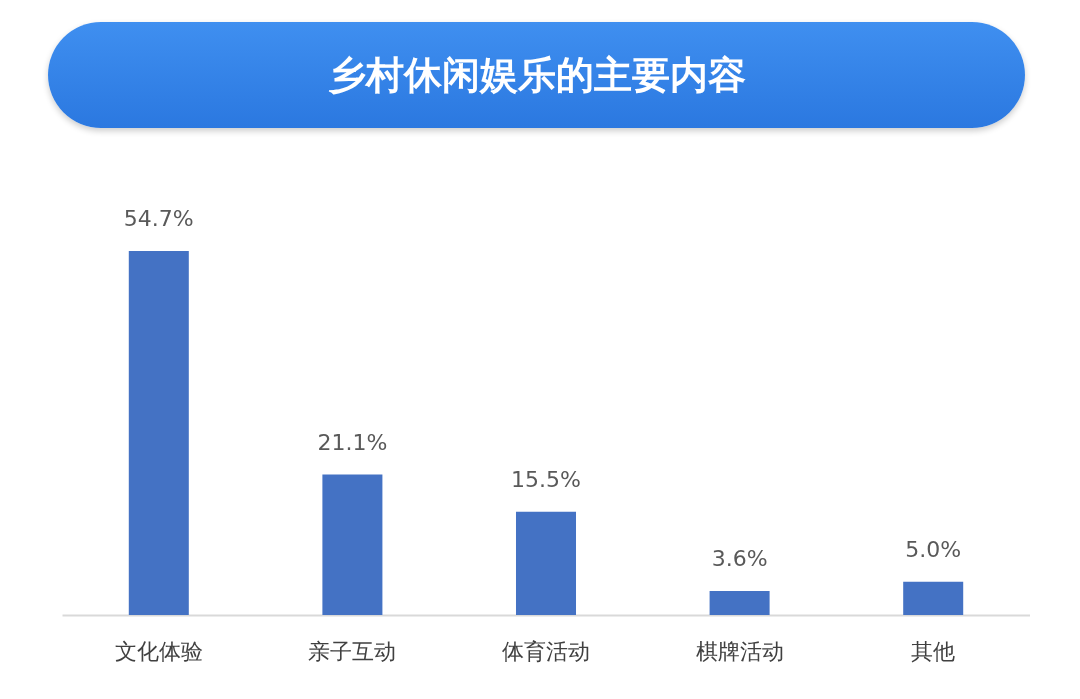 The image size is (1080, 699). What do you see at coordinates (933, 651) in the screenshot?
I see `x-tick-label: 其他` at bounding box center [933, 651].